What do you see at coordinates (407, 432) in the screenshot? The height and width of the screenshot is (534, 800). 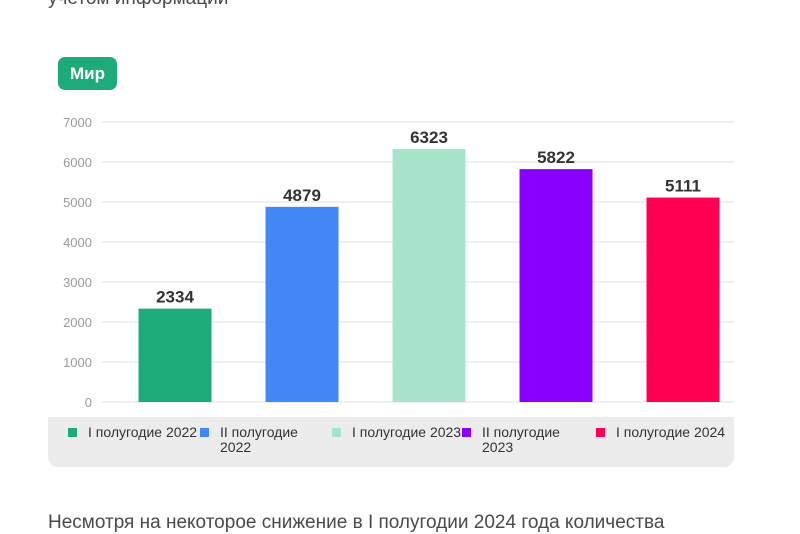 I see `legend-label: I полугодие 2023` at bounding box center [407, 432].